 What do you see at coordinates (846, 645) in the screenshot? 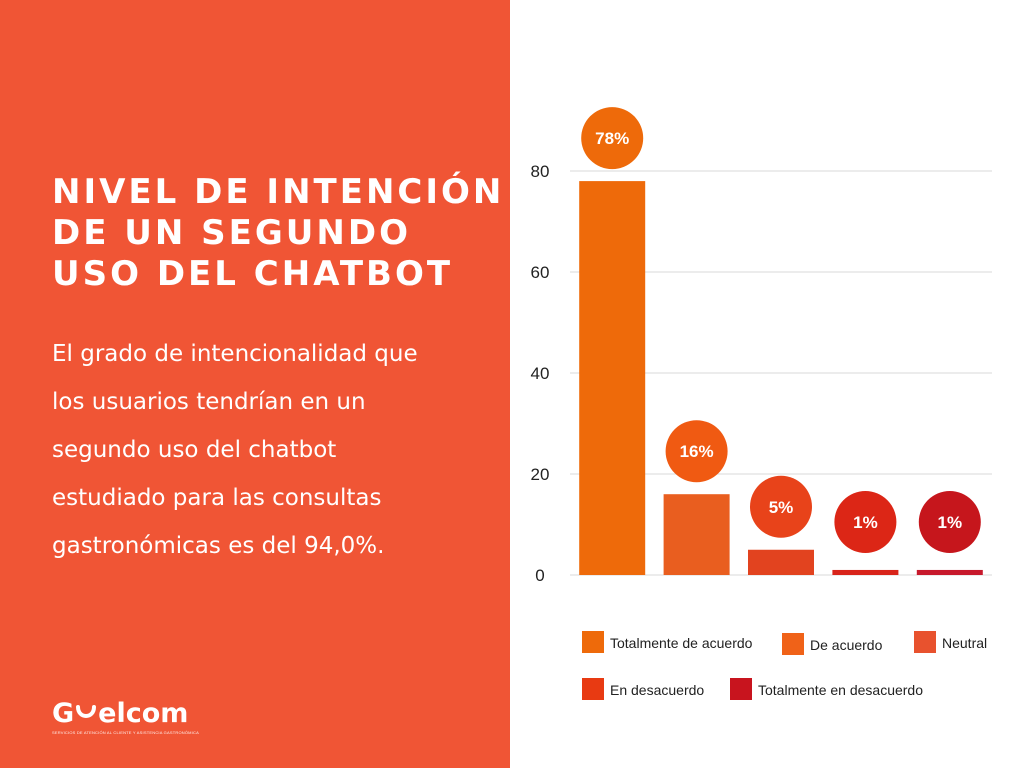
I see `legend-label: De acuerdo` at bounding box center [846, 645].